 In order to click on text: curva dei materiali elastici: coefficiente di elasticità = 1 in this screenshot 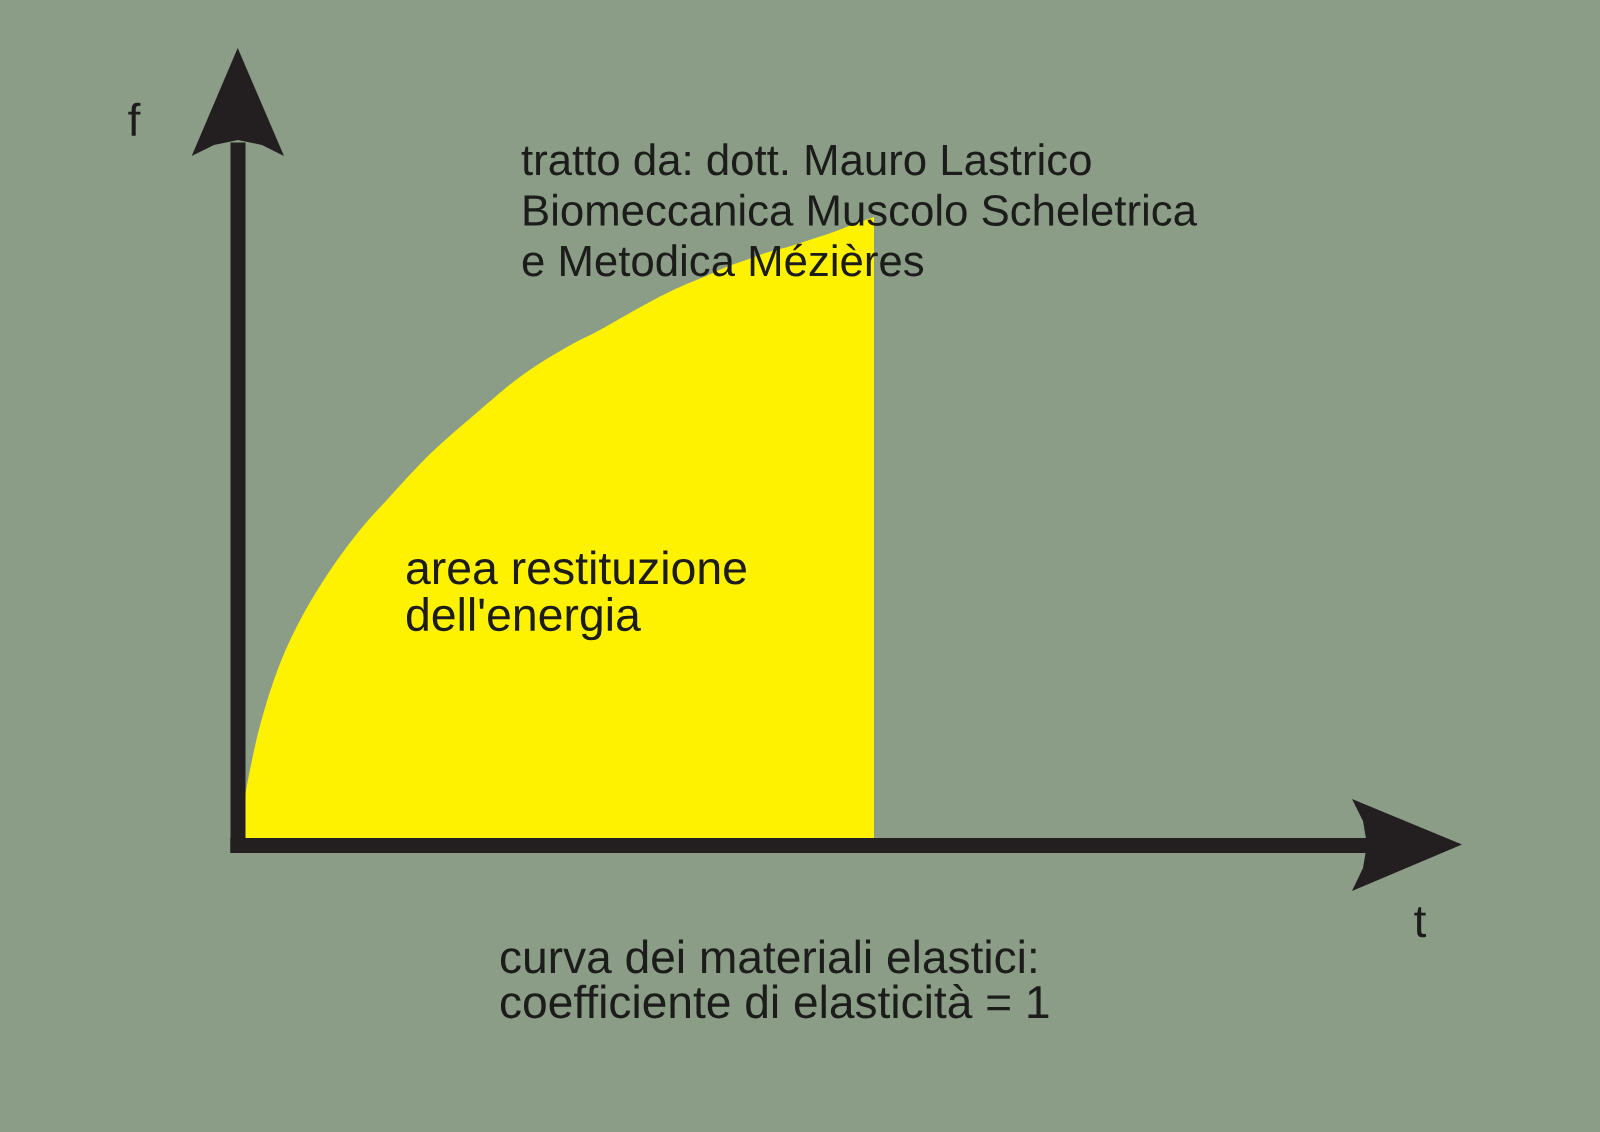, I will do `click(774, 979)`.